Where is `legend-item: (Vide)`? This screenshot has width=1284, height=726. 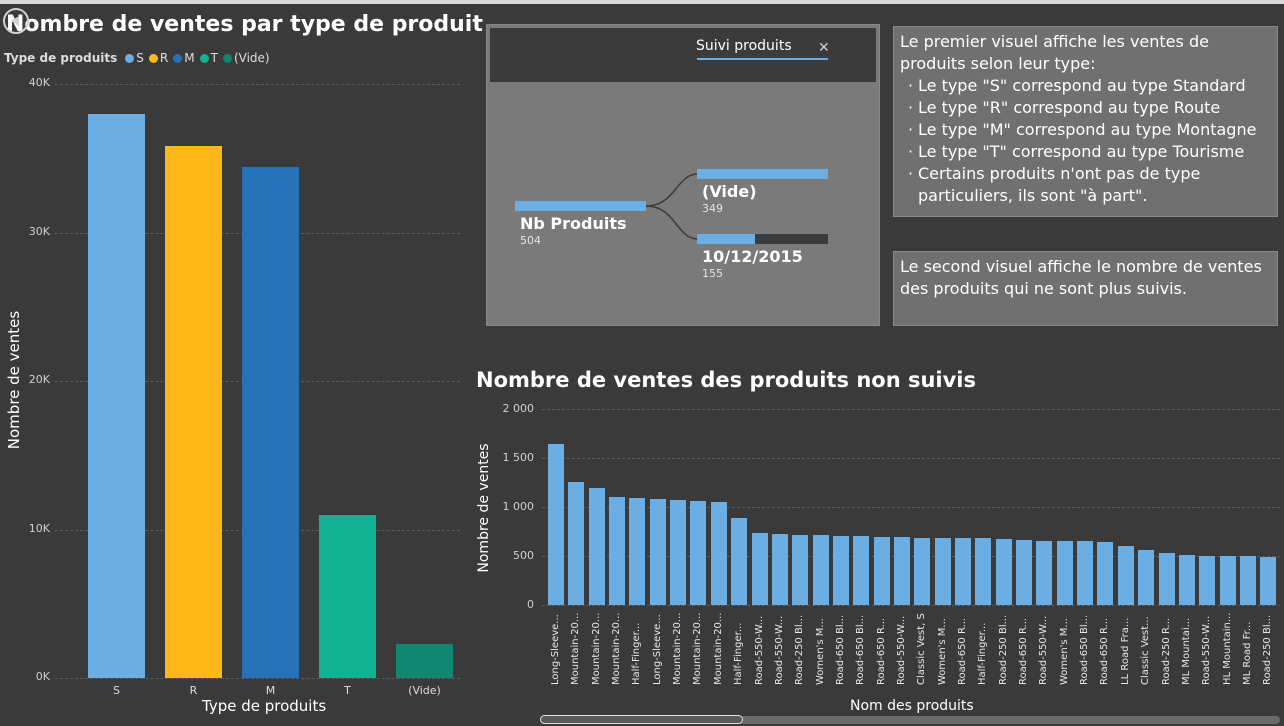
legend-item: (Vide) is located at coordinates (246, 58).